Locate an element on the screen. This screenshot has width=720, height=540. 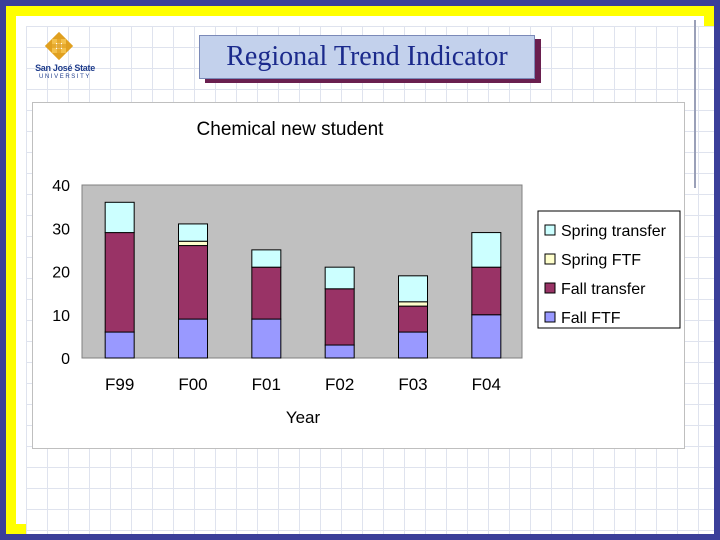
legend-entry: Spring FTF is located at coordinates (601, 260).